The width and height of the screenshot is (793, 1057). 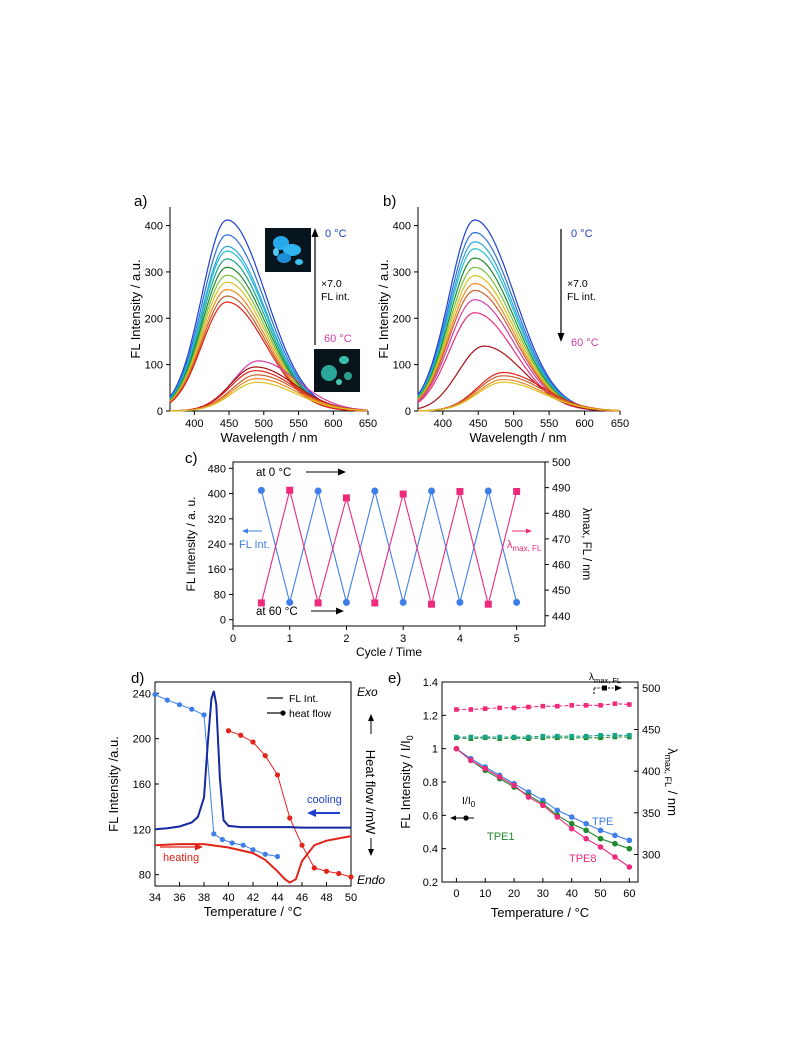 I want to click on crystal-image-green, so click(x=337, y=370).